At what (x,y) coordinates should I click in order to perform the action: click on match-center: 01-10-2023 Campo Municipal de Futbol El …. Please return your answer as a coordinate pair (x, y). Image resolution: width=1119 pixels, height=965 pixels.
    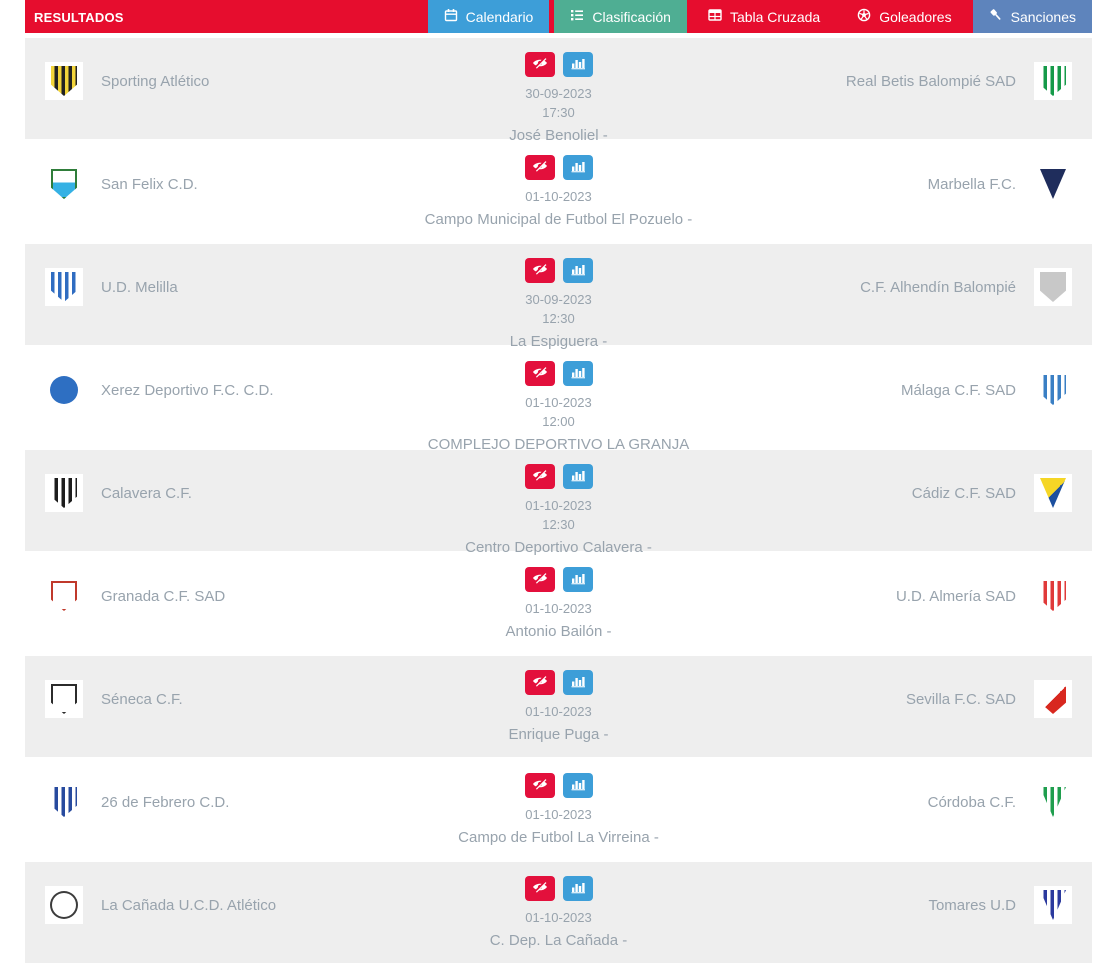
    Looking at the image, I should click on (559, 191).